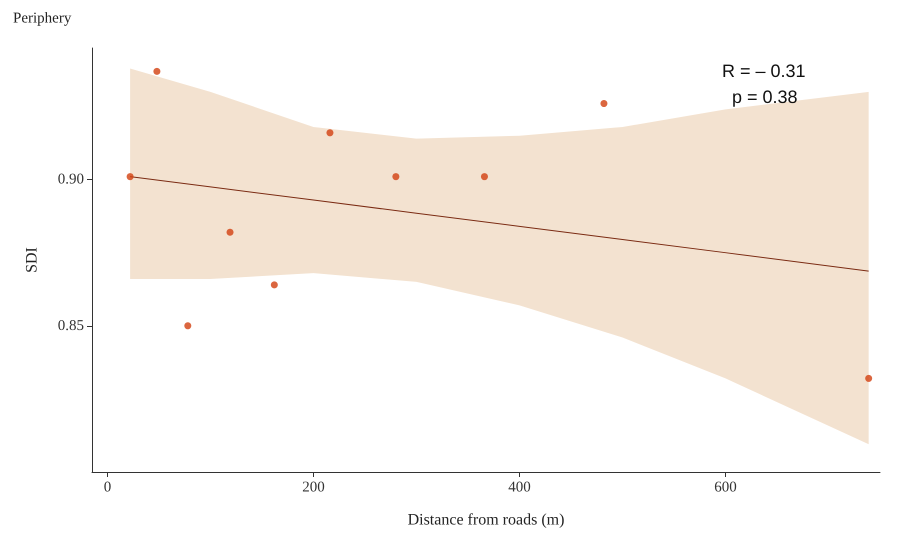  Describe the element at coordinates (725, 488) in the screenshot. I see `x-tick-label: 600` at that location.